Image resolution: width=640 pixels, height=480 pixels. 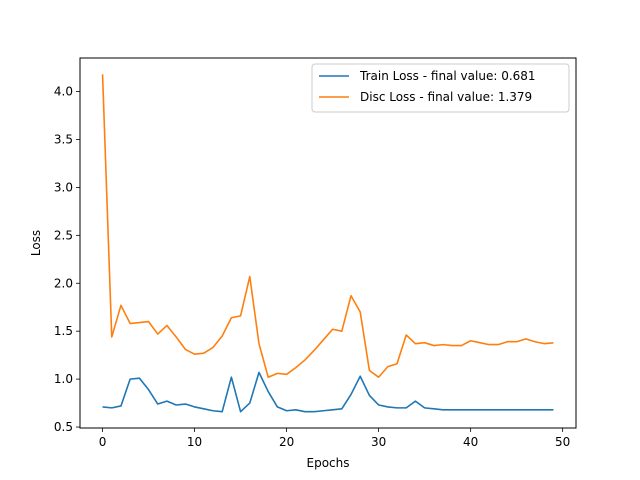 I want to click on x-tick-label: 40, so click(x=470, y=442).